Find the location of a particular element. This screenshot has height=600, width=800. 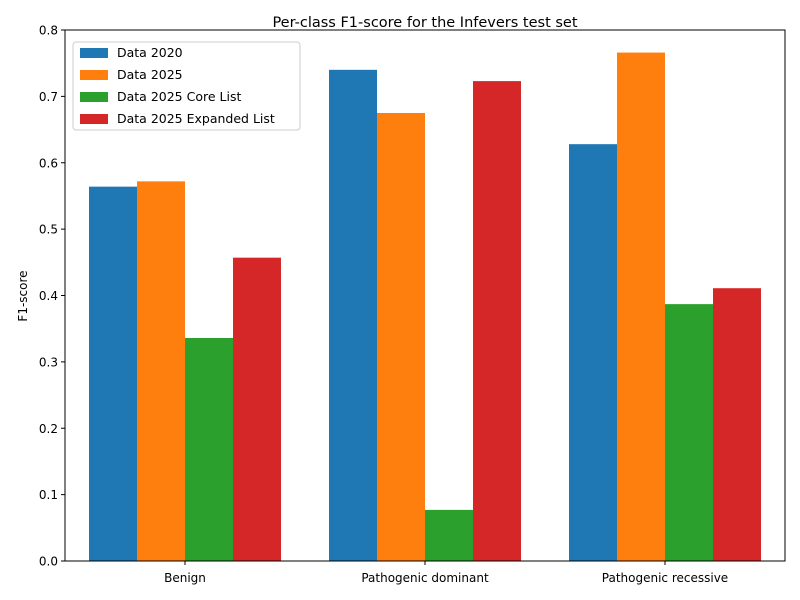

x-tick-label: Pathogenic dominant is located at coordinates (425, 578).